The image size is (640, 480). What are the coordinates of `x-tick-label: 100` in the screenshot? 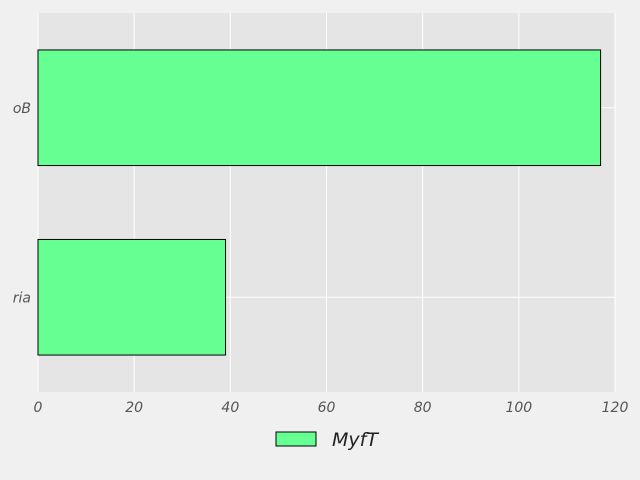 It's located at (518, 408).